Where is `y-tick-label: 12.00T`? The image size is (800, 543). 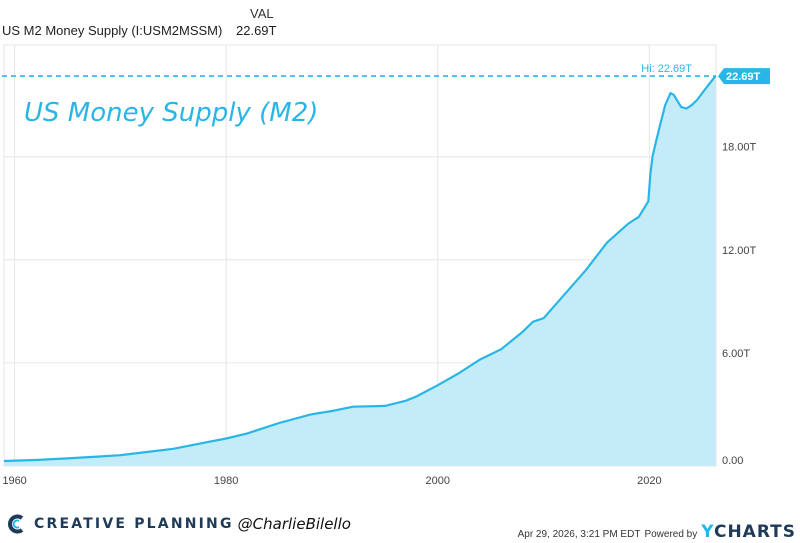 y-tick-label: 12.00T is located at coordinates (739, 251).